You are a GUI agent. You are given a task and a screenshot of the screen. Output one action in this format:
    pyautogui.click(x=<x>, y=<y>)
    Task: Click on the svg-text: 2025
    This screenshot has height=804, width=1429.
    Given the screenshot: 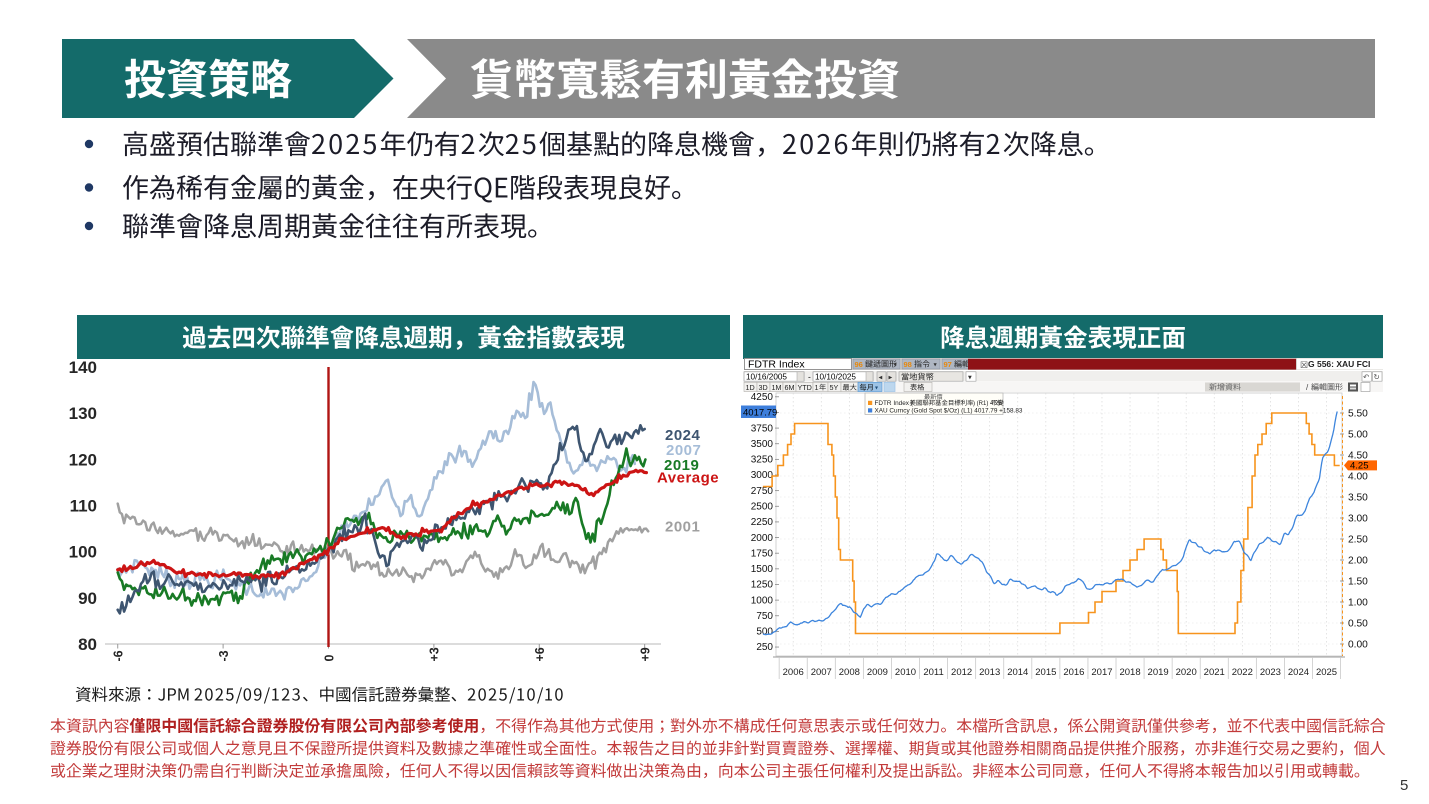 What is the action you would take?
    pyautogui.click(x=1326, y=672)
    